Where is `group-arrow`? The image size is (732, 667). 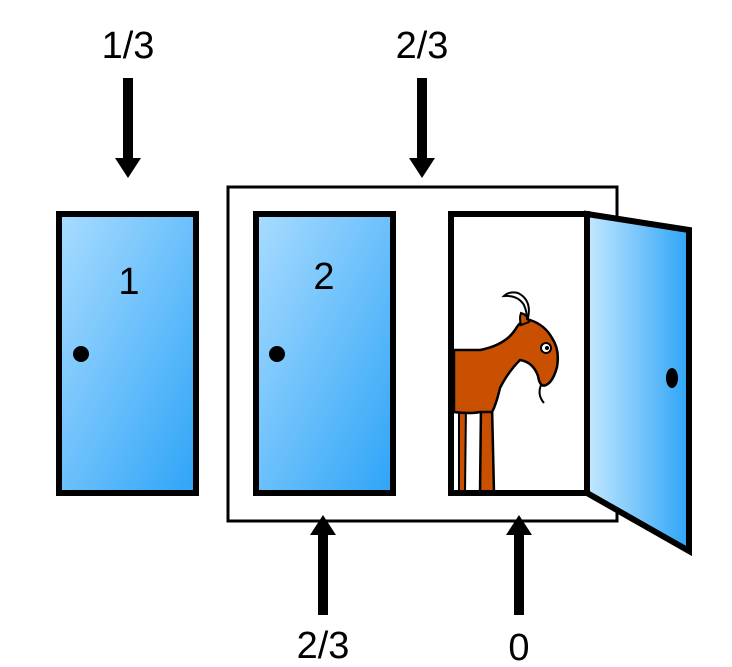
group-arrow is located at coordinates (422, 128).